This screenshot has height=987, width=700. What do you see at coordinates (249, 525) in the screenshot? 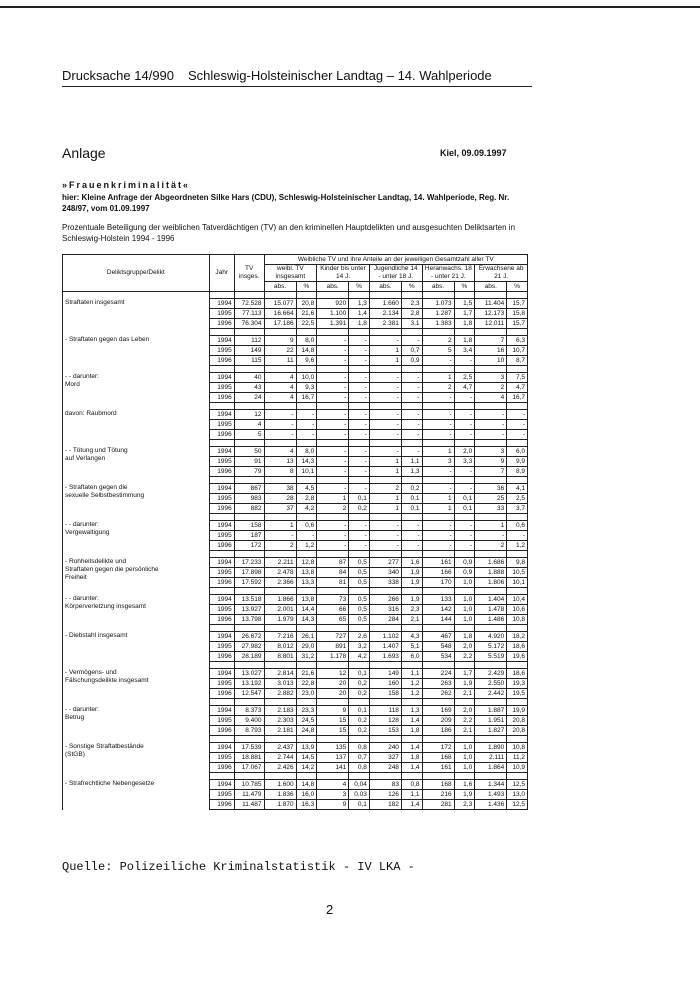
I see `value-cell: 158` at bounding box center [249, 525].